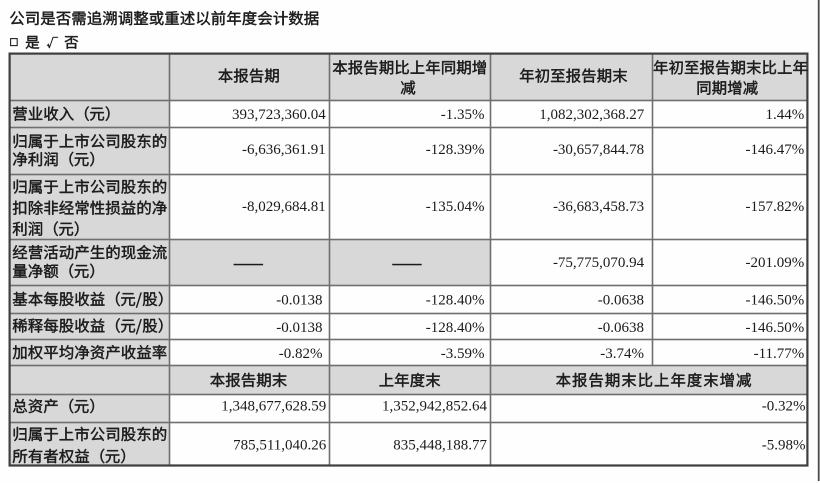 This screenshot has height=483, width=820. Describe the element at coordinates (775, 150) in the screenshot. I see `svg-text: -146.47%` at that location.